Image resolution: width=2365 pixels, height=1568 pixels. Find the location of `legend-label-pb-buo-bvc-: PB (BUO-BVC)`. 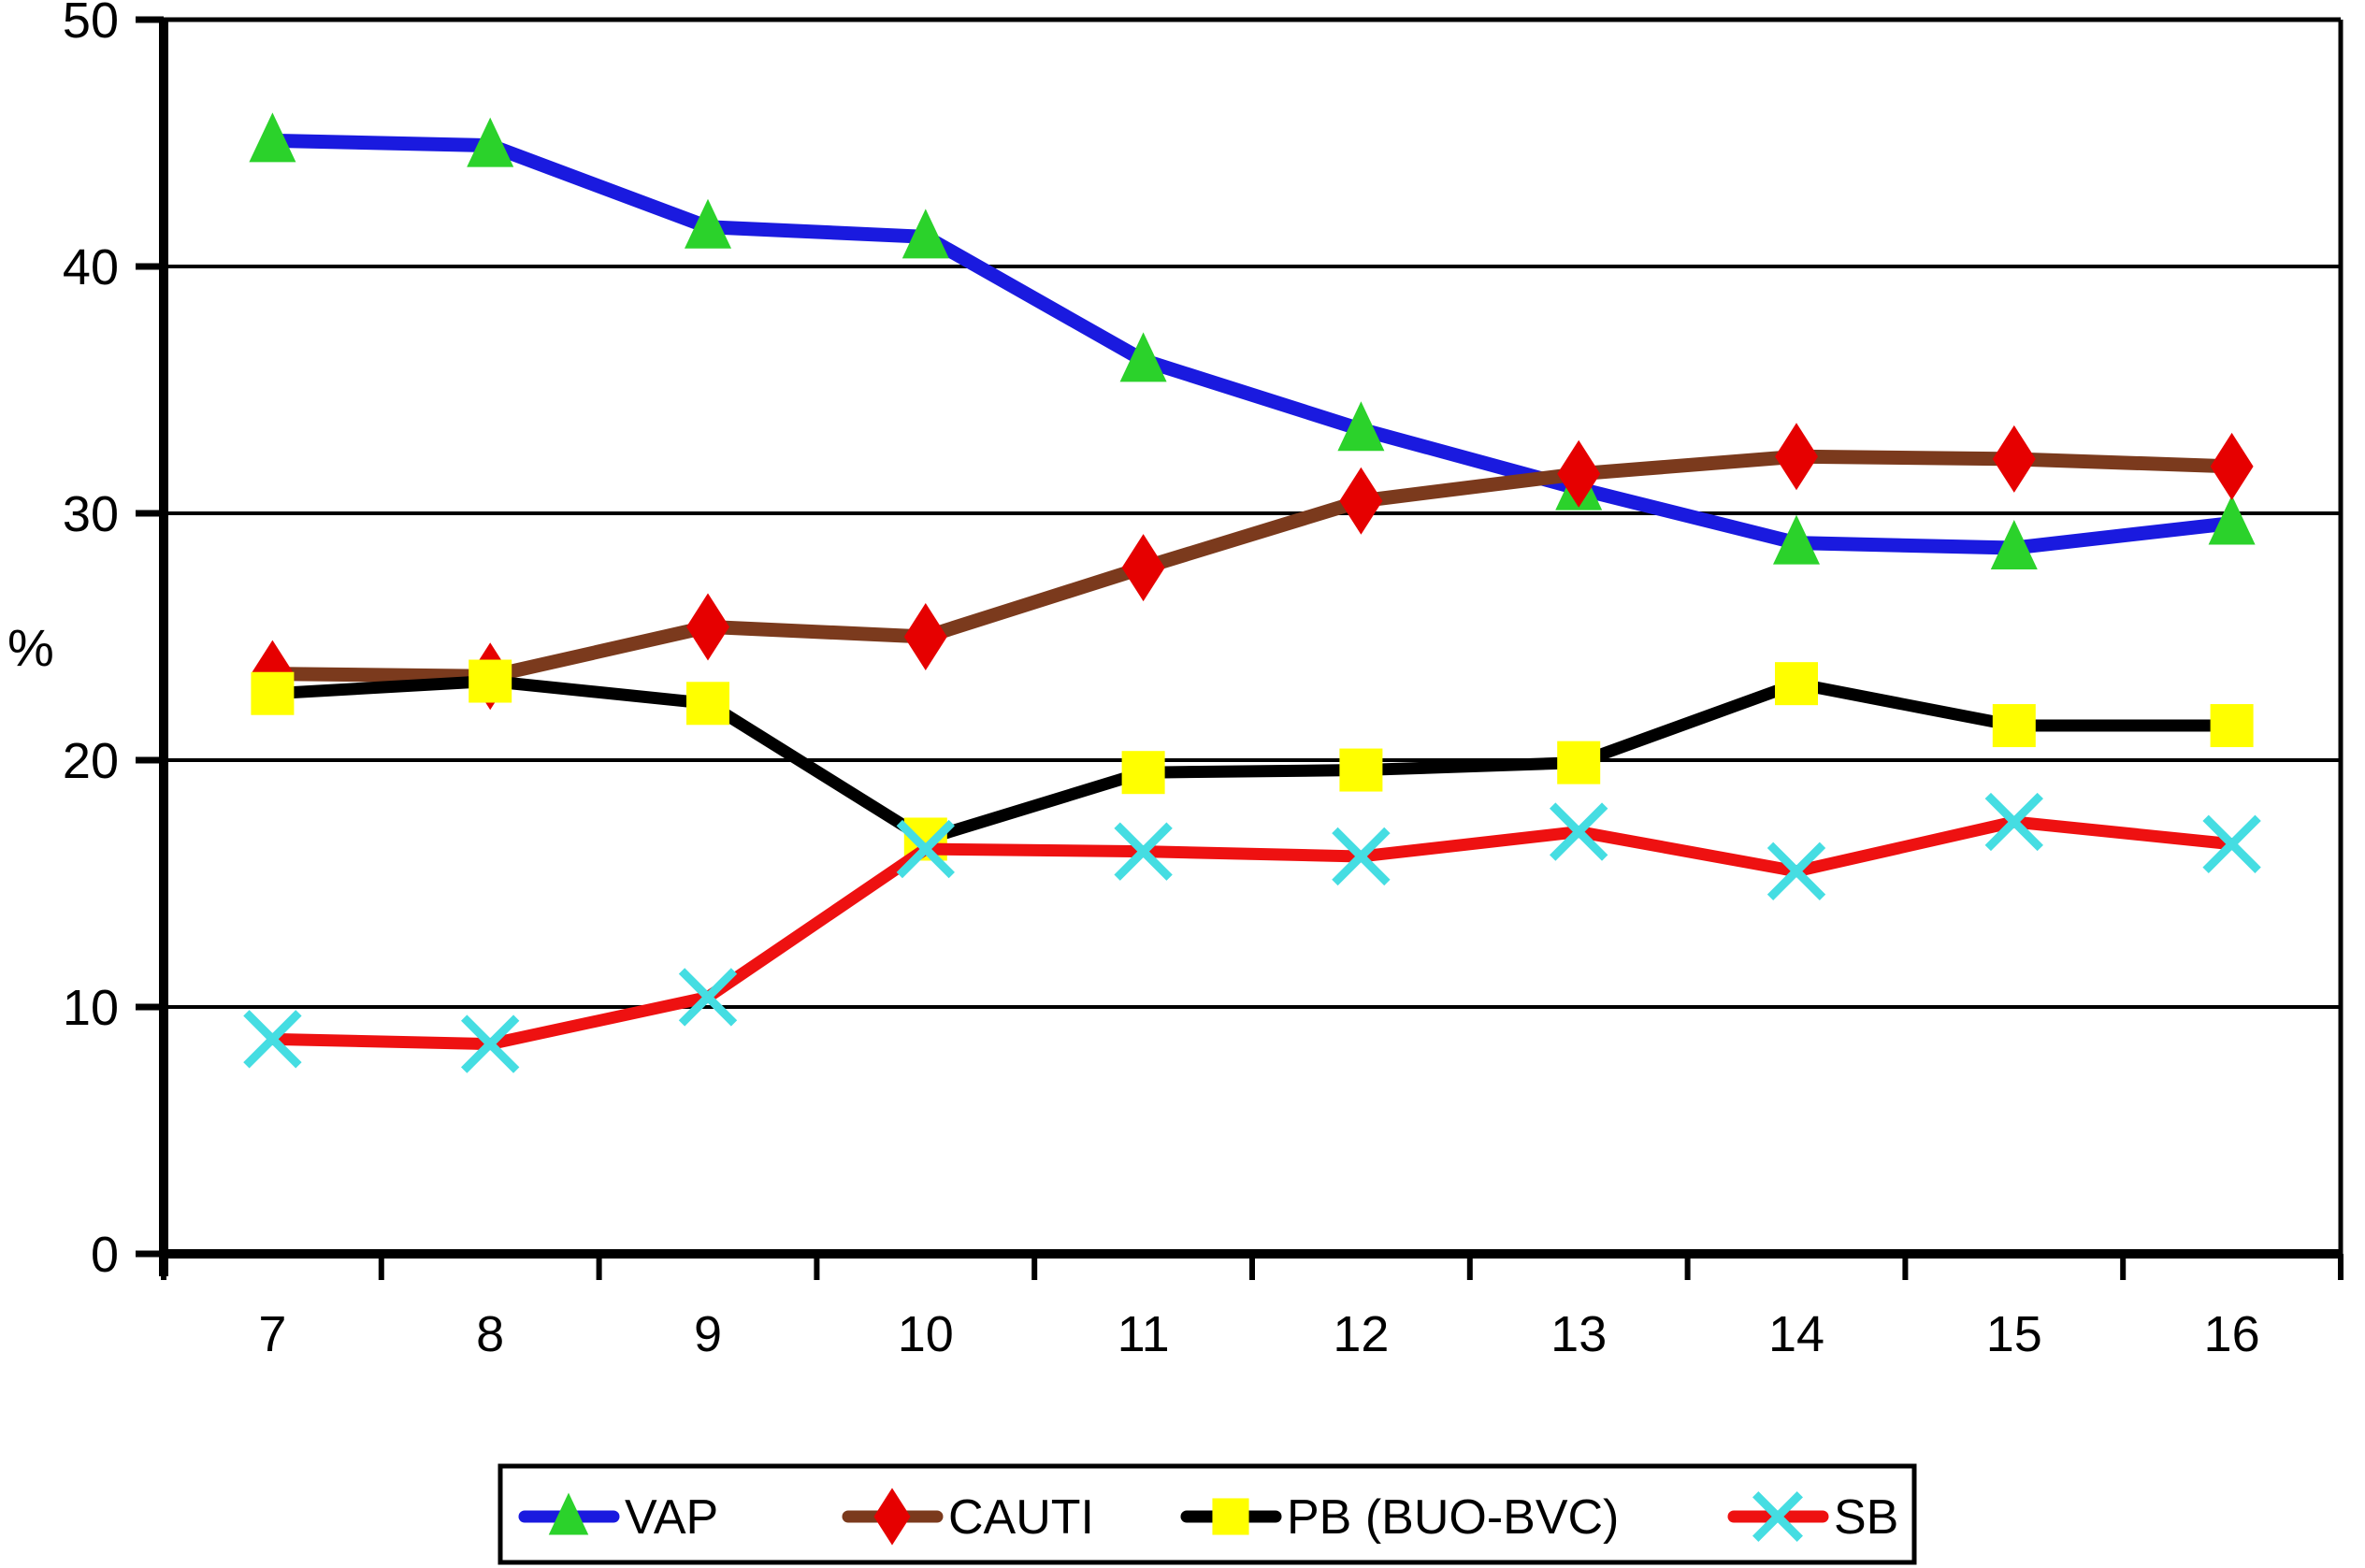

legend-label-pb-buo-bvc-: PB (BUO-BVC) is located at coordinates (1453, 1517).